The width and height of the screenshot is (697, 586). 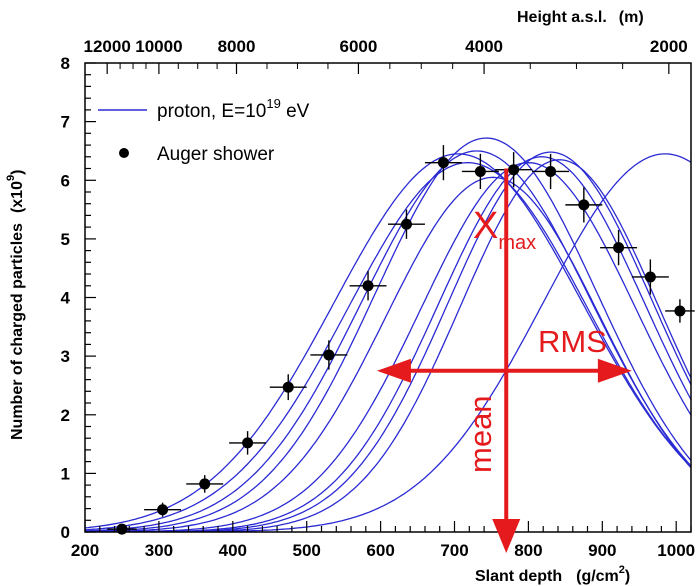 What do you see at coordinates (158, 46) in the screenshot?
I see `top-tick-label: 10000` at bounding box center [158, 46].